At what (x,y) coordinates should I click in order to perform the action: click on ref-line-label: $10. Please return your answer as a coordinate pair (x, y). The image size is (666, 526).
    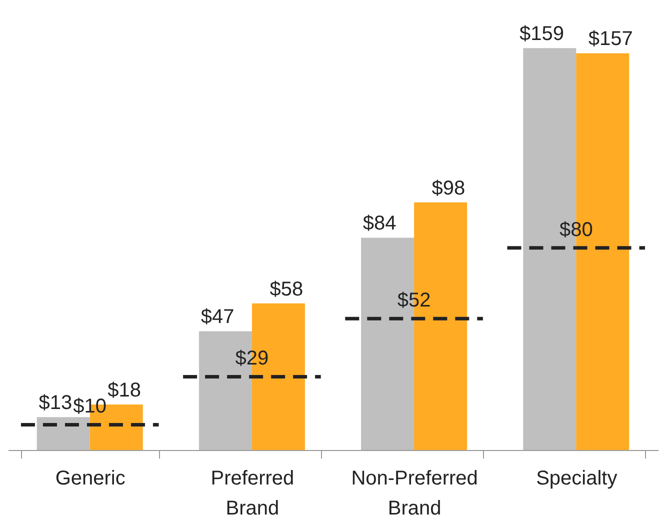
    Looking at the image, I should click on (90, 407).